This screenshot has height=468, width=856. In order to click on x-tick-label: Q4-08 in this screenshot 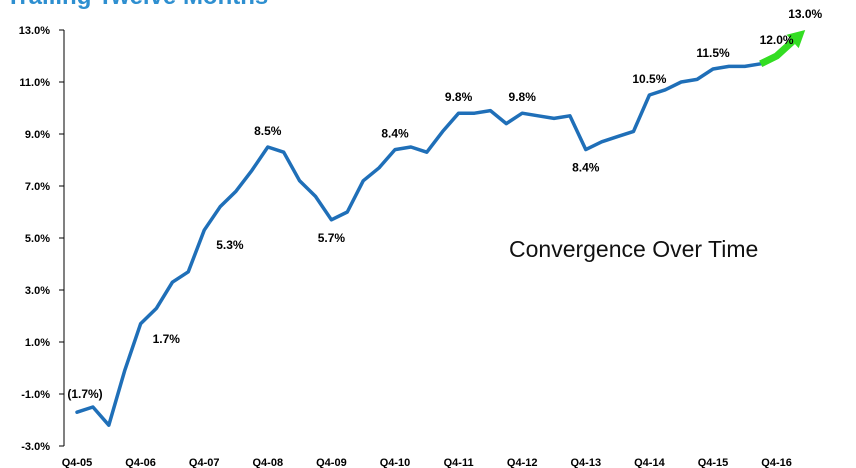, I will do `click(268, 462)`.